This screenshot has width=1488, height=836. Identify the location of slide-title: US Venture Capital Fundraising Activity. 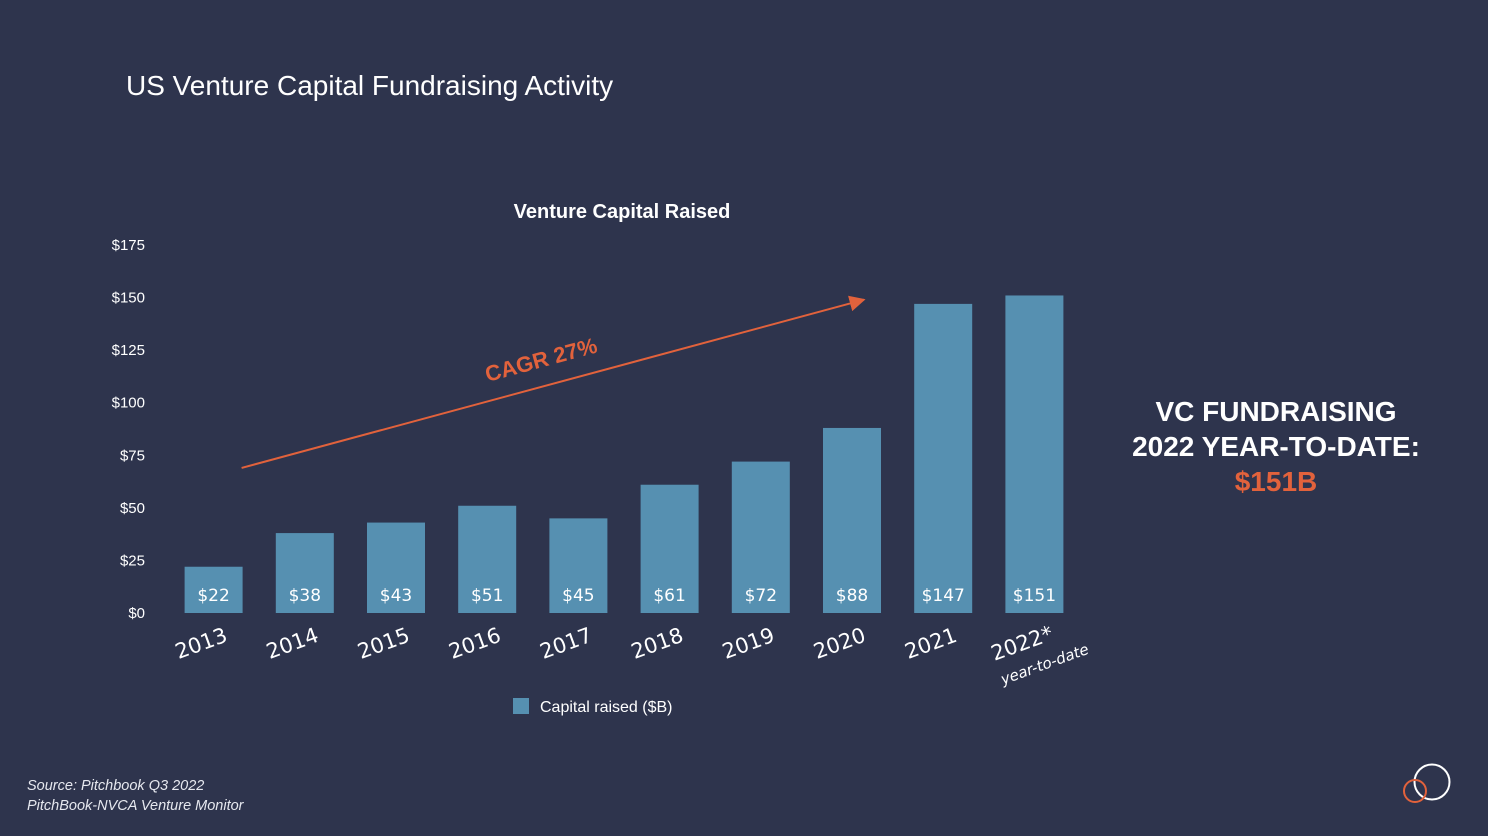
(370, 85).